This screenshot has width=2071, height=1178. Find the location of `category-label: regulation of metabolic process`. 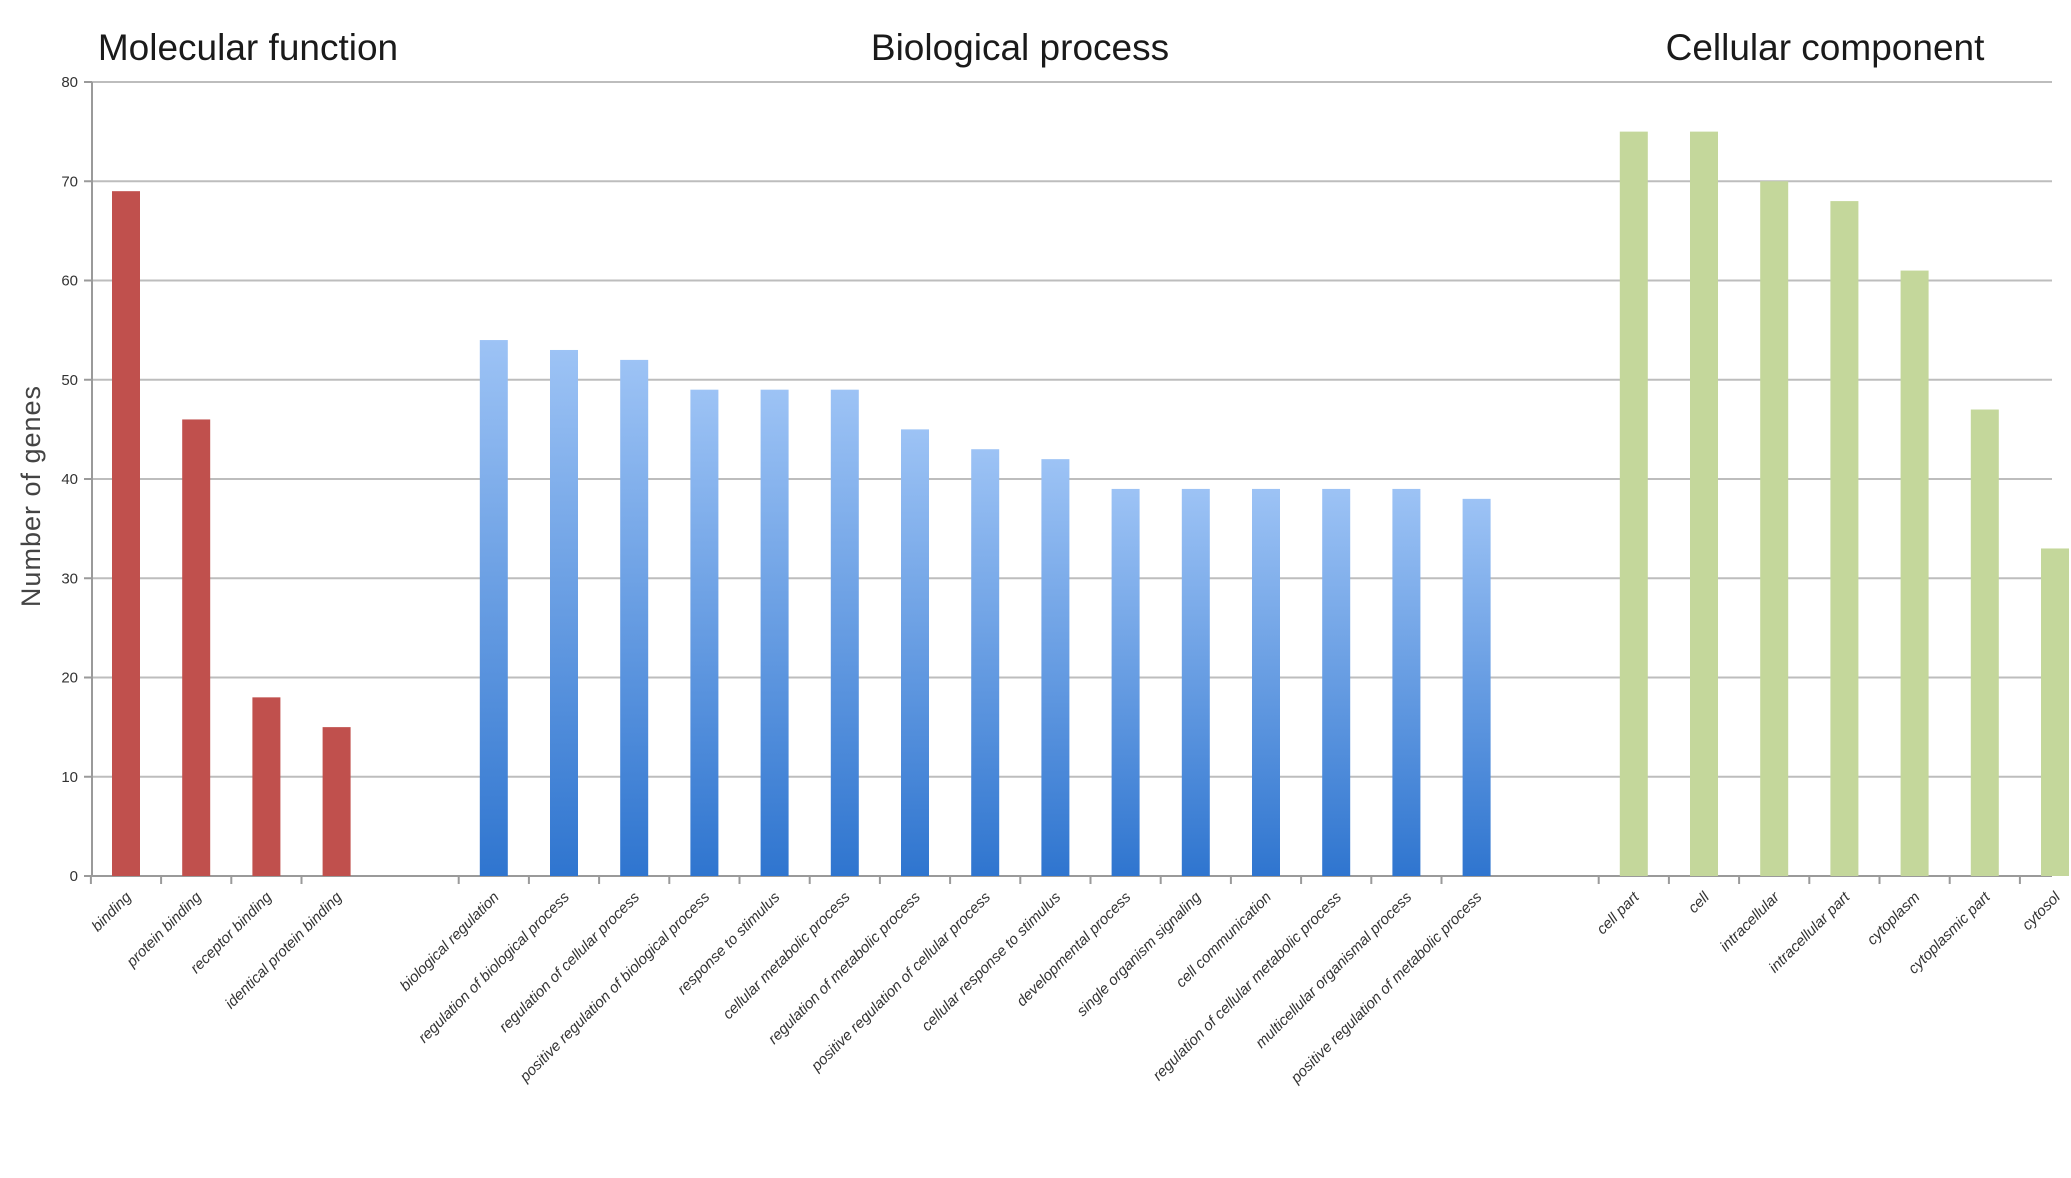

category-label: regulation of metabolic process is located at coordinates (844, 967).